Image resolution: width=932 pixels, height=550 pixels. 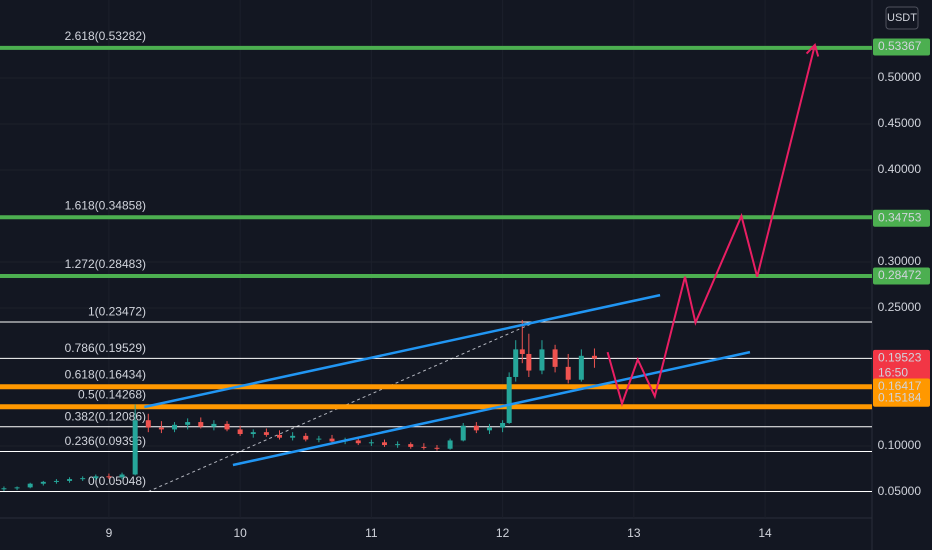 What do you see at coordinates (900, 491) in the screenshot?
I see `y-tick-label: 0.05000` at bounding box center [900, 491].